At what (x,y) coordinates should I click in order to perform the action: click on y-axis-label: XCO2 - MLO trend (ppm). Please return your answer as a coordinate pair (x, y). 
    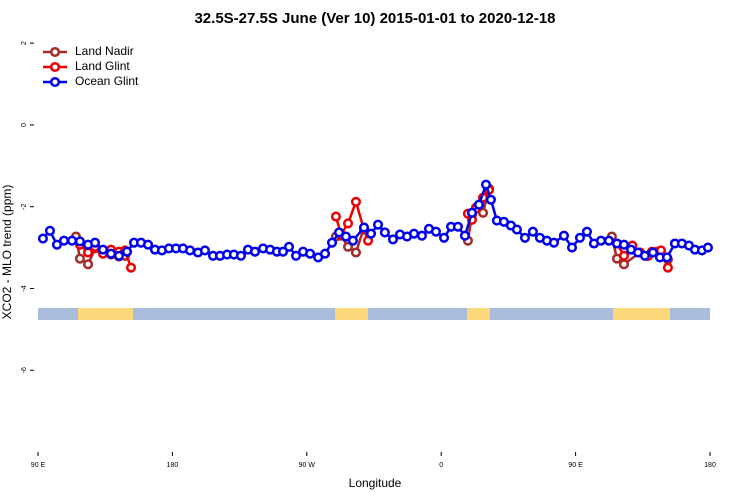
    Looking at the image, I should click on (7, 252).